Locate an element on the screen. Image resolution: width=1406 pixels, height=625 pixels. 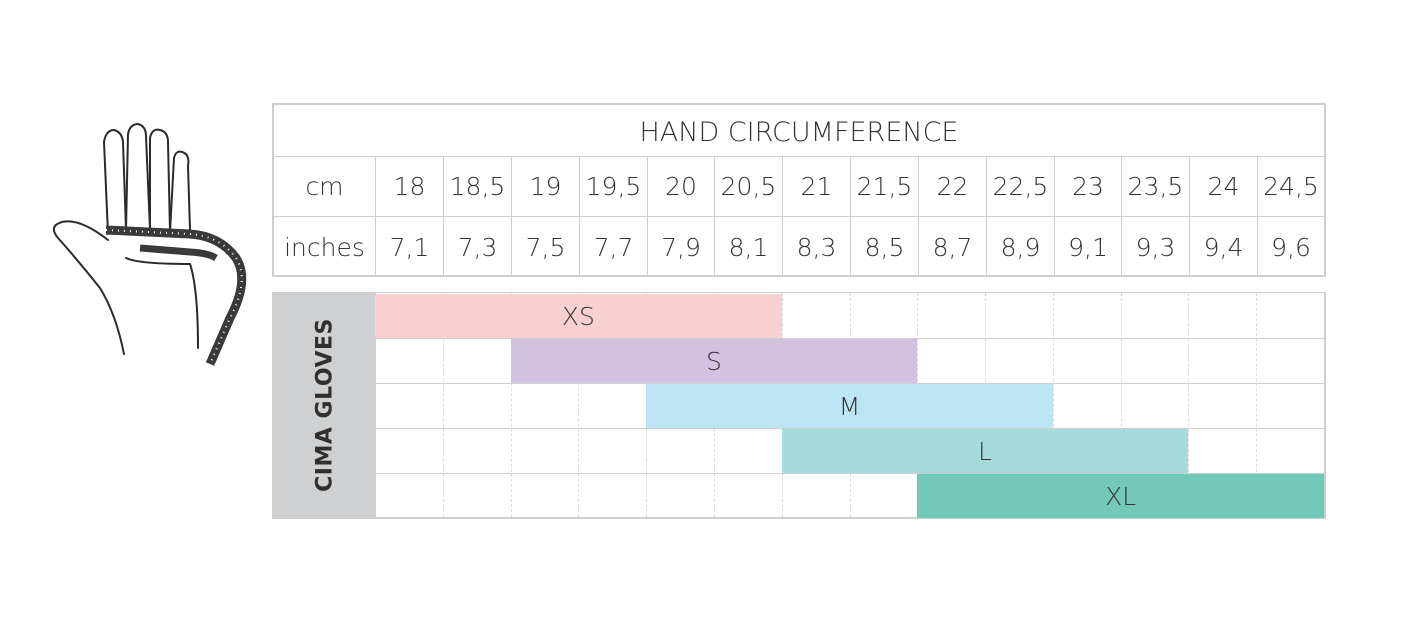
size-bar-label: L is located at coordinates (985, 451).